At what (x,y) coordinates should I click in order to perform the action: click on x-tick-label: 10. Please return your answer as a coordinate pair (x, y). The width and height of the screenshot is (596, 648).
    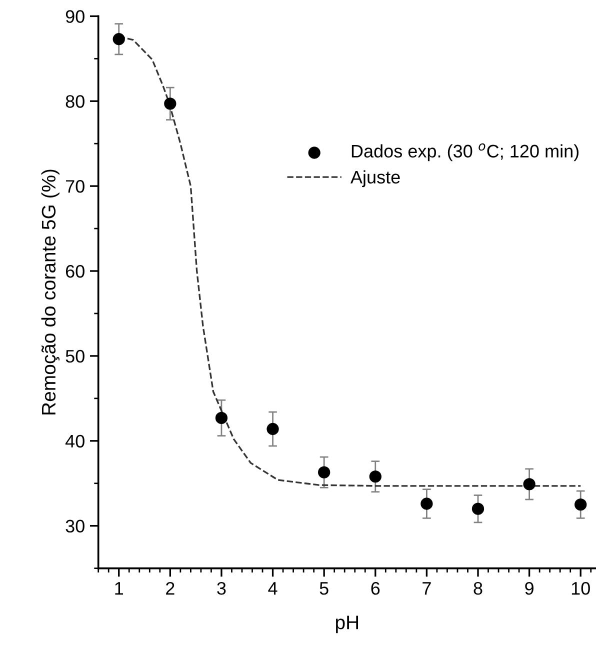
    Looking at the image, I should click on (581, 588).